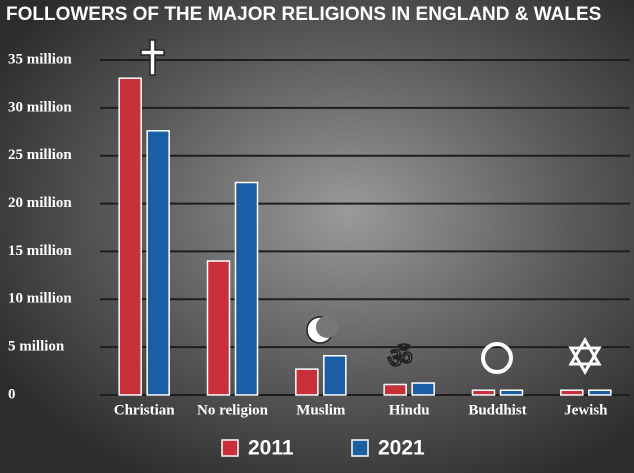 This screenshot has height=473, width=634. Describe the element at coordinates (409, 410) in the screenshot. I see `x-tick-label: Hindu` at that location.